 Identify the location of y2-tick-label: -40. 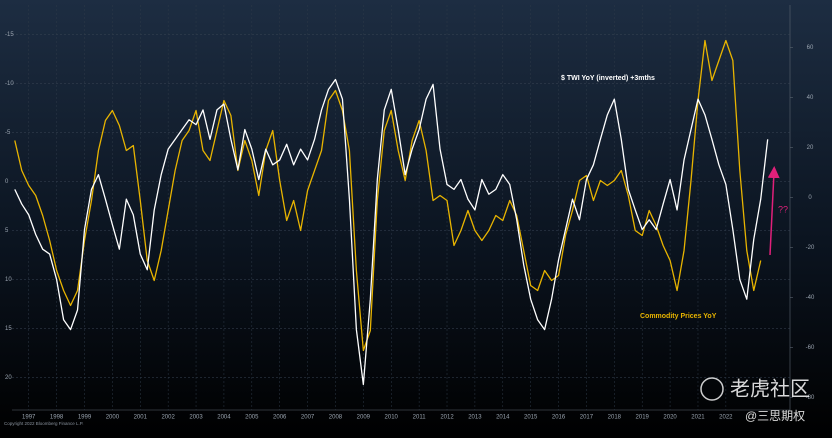
(810, 298).